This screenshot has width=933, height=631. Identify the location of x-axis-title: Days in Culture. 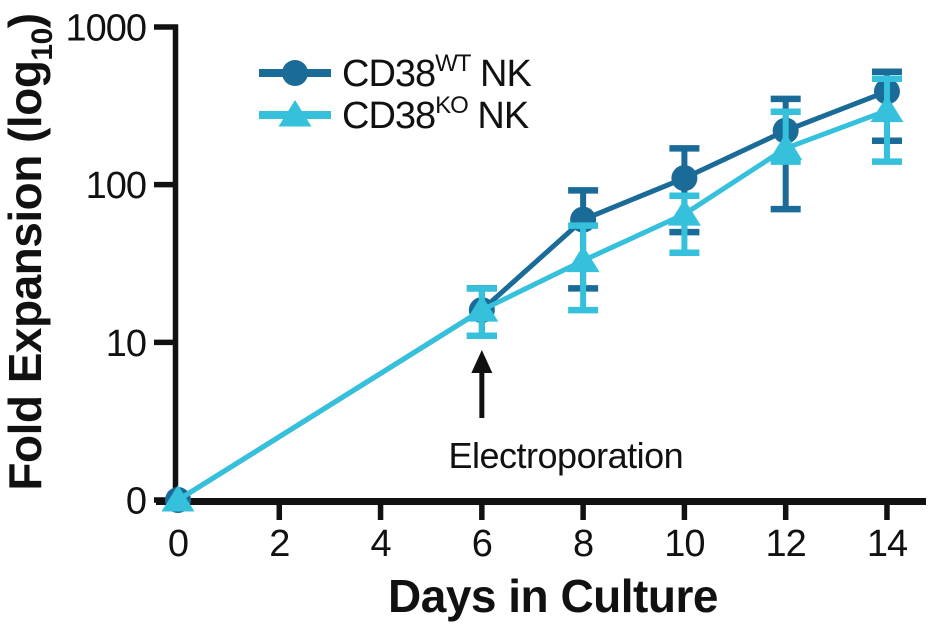
(553, 596).